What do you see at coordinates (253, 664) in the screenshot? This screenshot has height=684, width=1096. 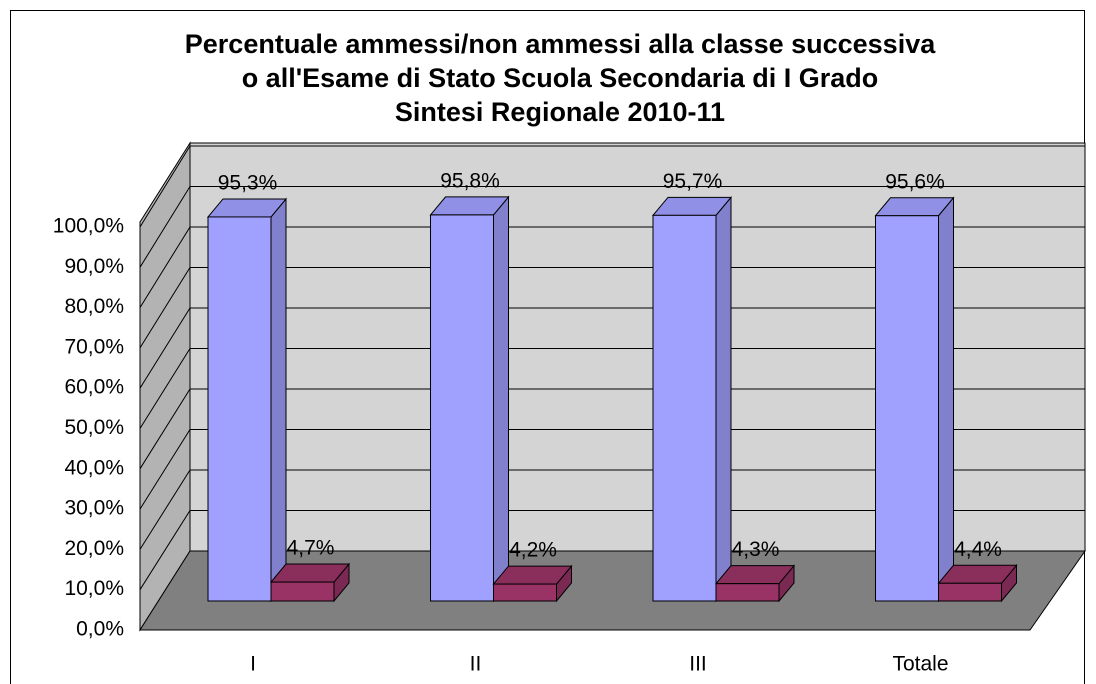 I see `x-tick-label: I` at bounding box center [253, 664].